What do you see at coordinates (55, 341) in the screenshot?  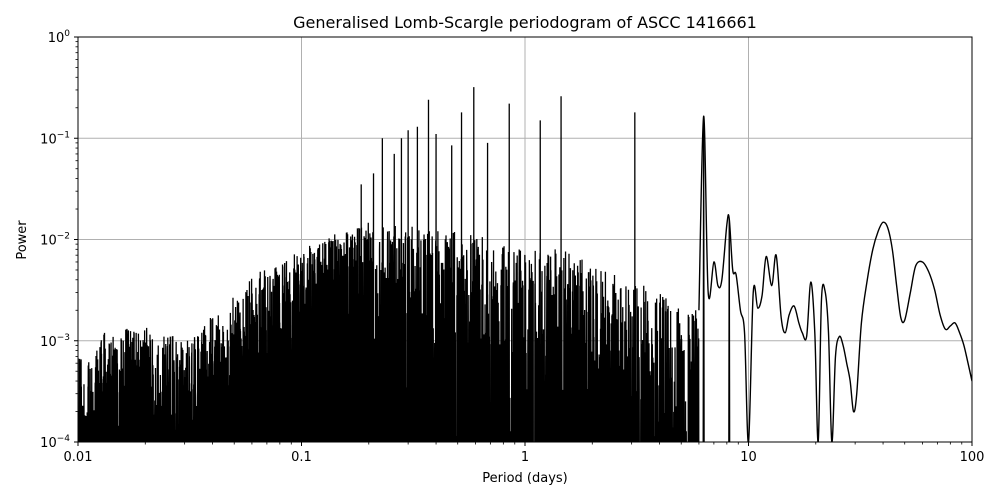 I see `y-tick-label: 10⁻³` at bounding box center [55, 341].